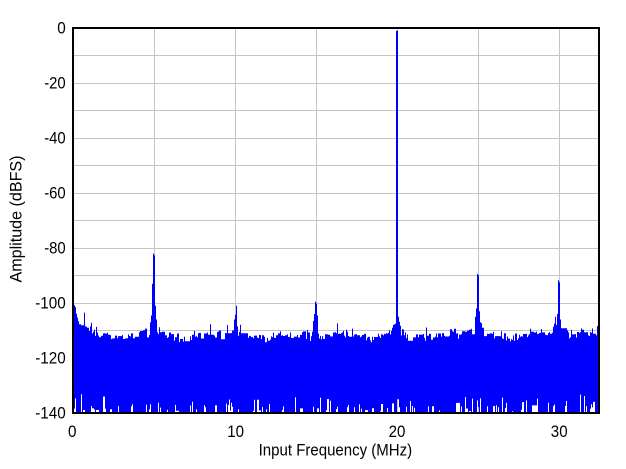  I want to click on svg-text: Input Frequency (MHz), so click(336, 451).